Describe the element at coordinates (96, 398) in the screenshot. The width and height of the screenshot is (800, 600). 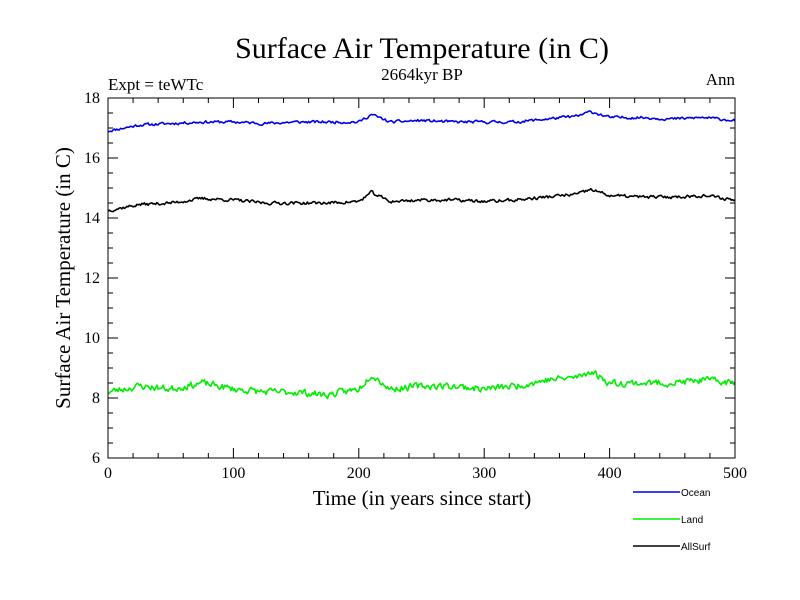
I see `y-tick-label: 8` at that location.